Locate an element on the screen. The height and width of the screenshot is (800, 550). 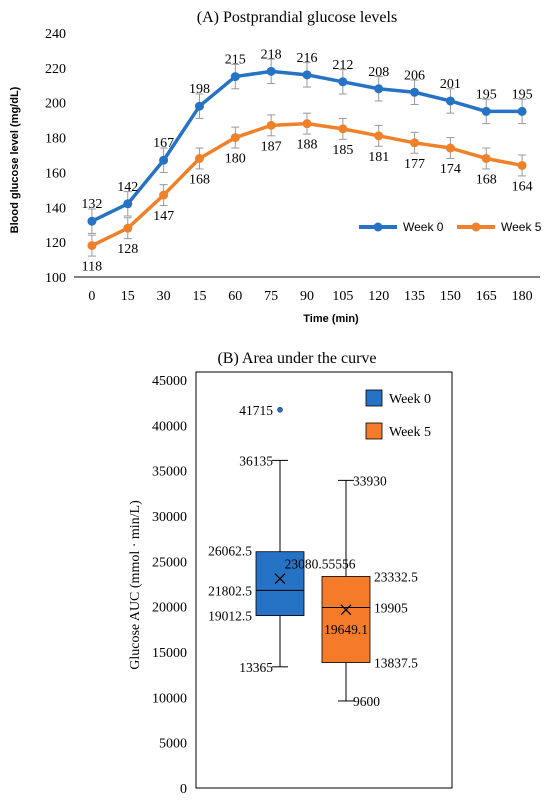
y-tick-label: 0 is located at coordinates (183, 788).